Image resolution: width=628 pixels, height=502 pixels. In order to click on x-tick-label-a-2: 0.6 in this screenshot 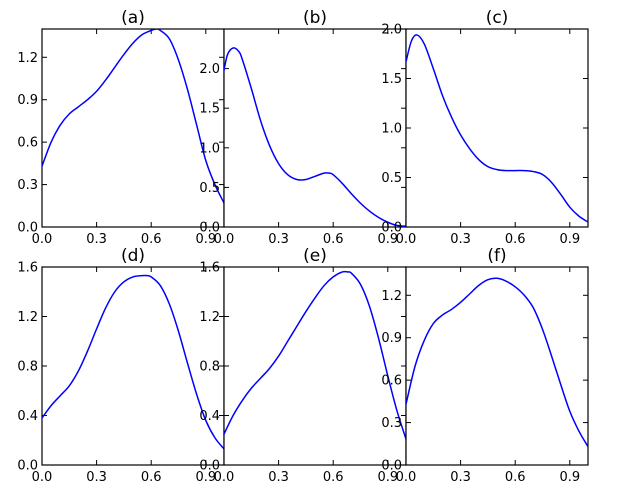, I will do `click(151, 239)`.